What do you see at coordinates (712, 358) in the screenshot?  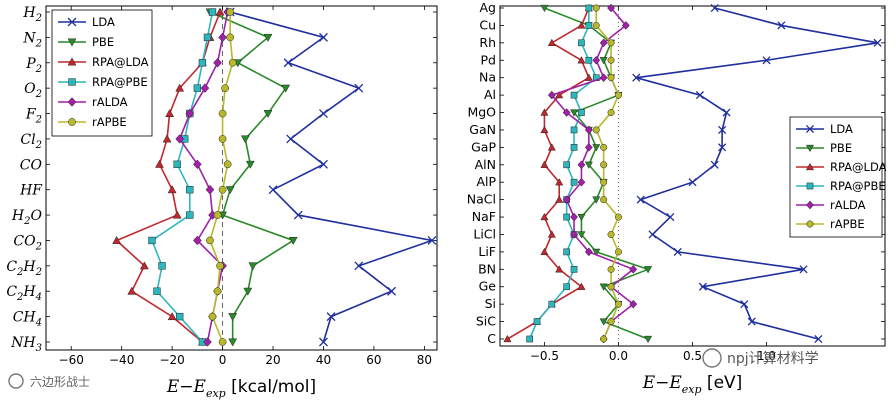 I see `wechat-icon` at bounding box center [712, 358].